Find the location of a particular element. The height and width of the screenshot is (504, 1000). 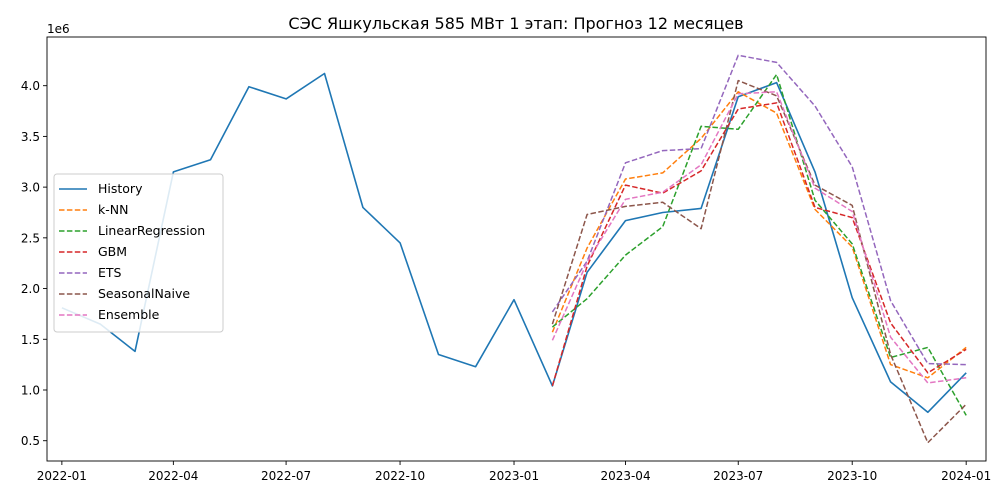

x-tick-label: 2023-04 is located at coordinates (625, 476).